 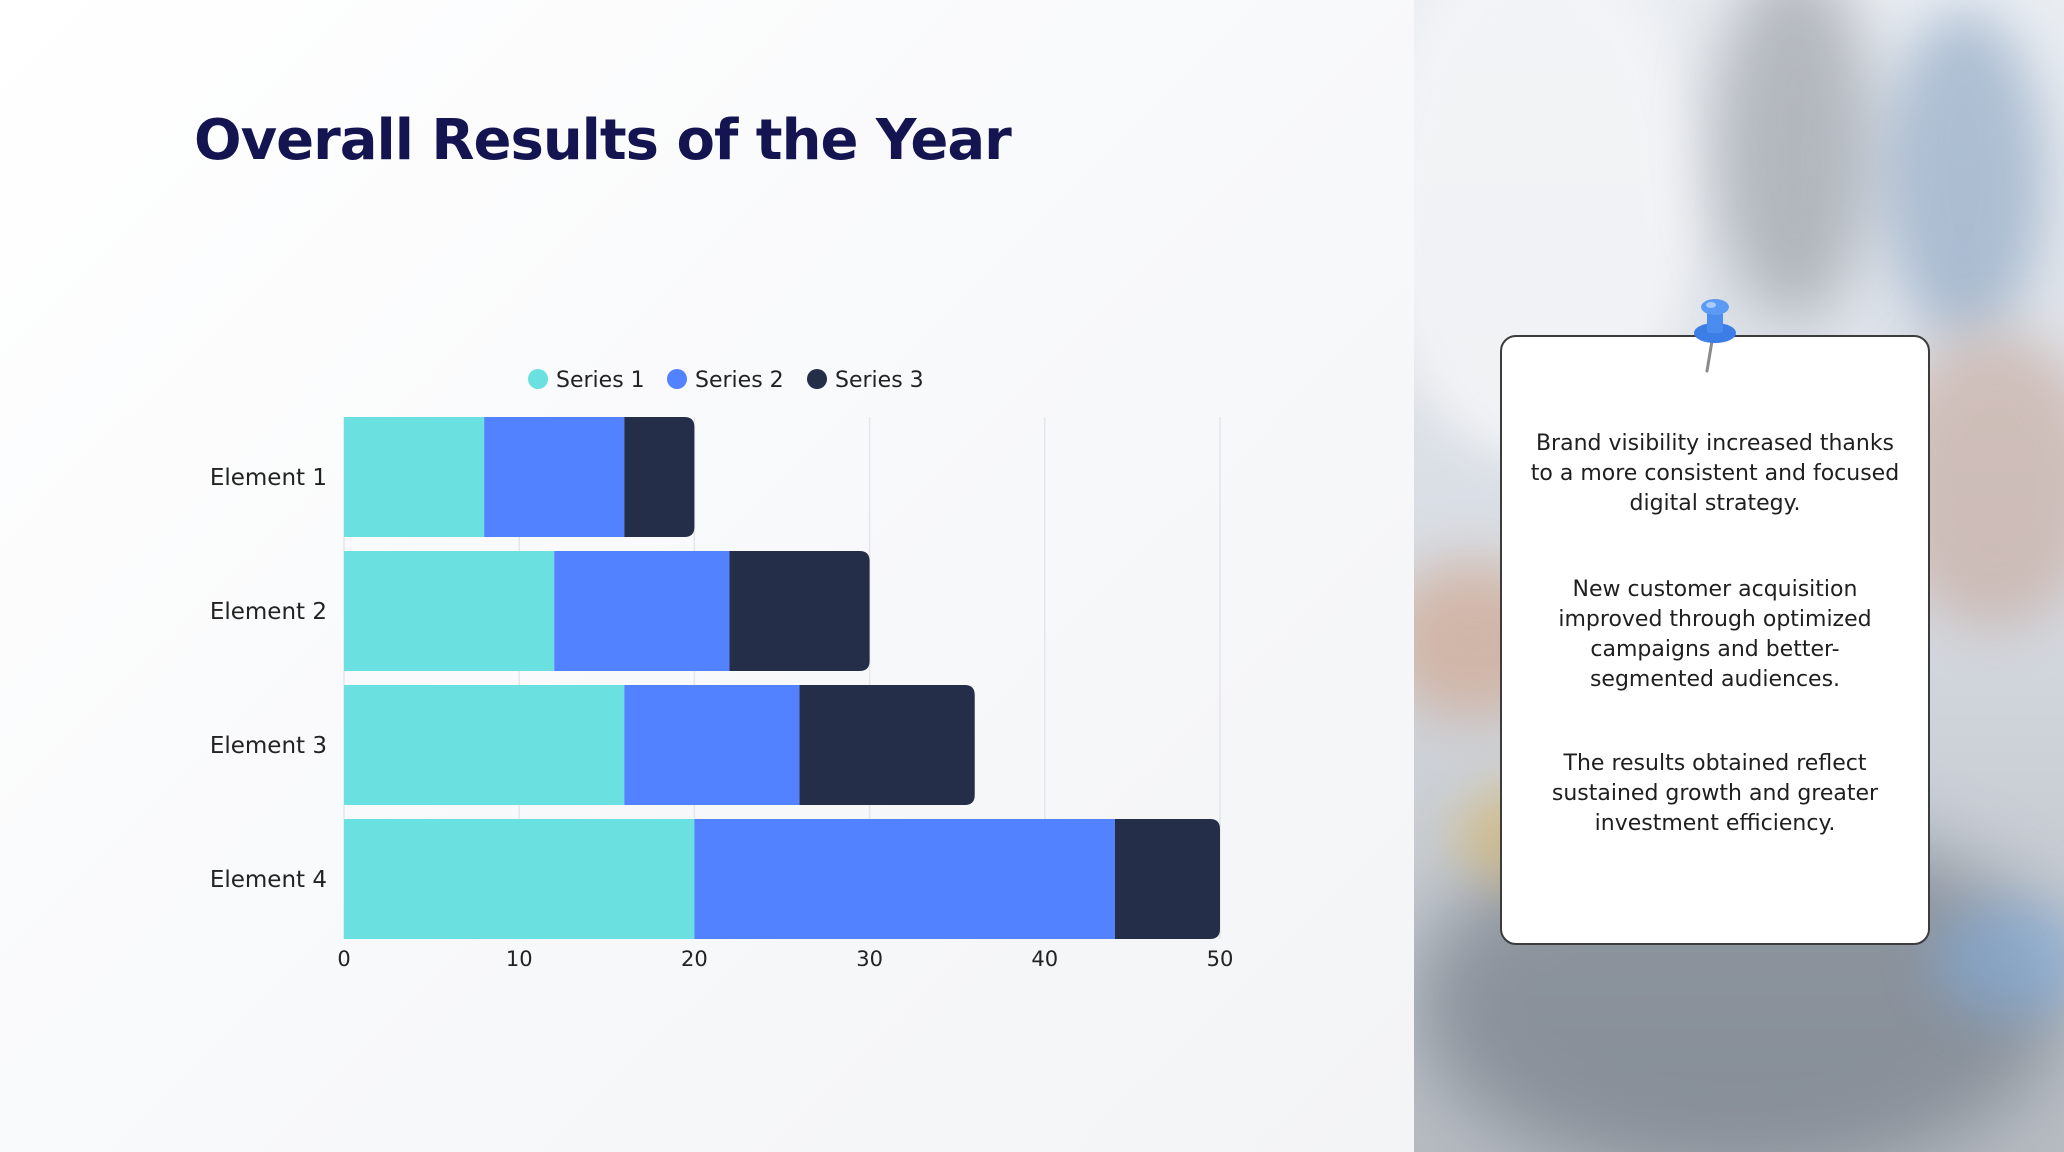 I want to click on pushpin-icon, so click(x=1715, y=336).